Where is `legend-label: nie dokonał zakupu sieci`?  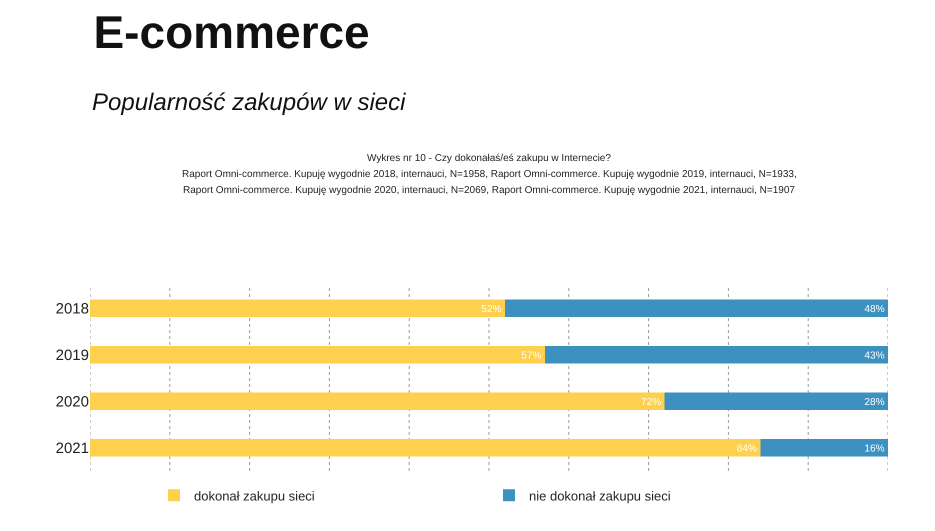 legend-label: nie dokonał zakupu sieci is located at coordinates (600, 496).